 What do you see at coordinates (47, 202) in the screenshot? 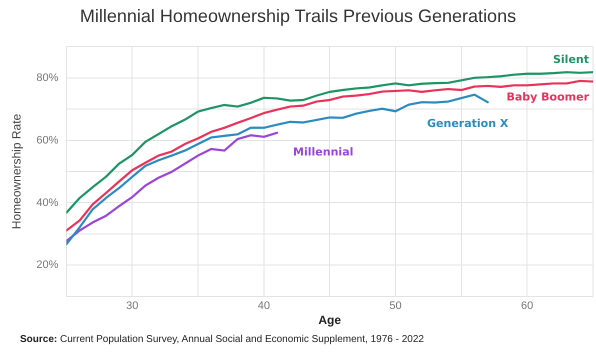
I see `y-tick-label: 40%` at bounding box center [47, 202].